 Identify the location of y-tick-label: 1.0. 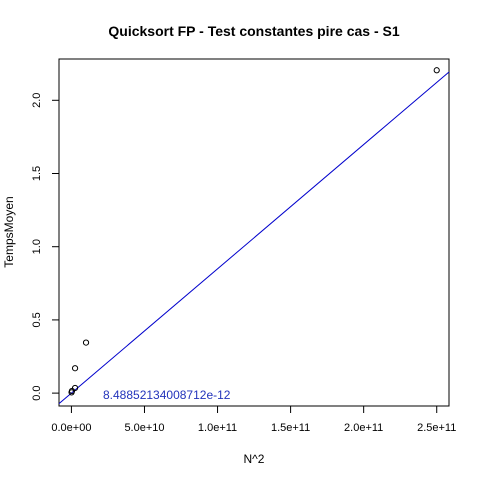
(37, 246).